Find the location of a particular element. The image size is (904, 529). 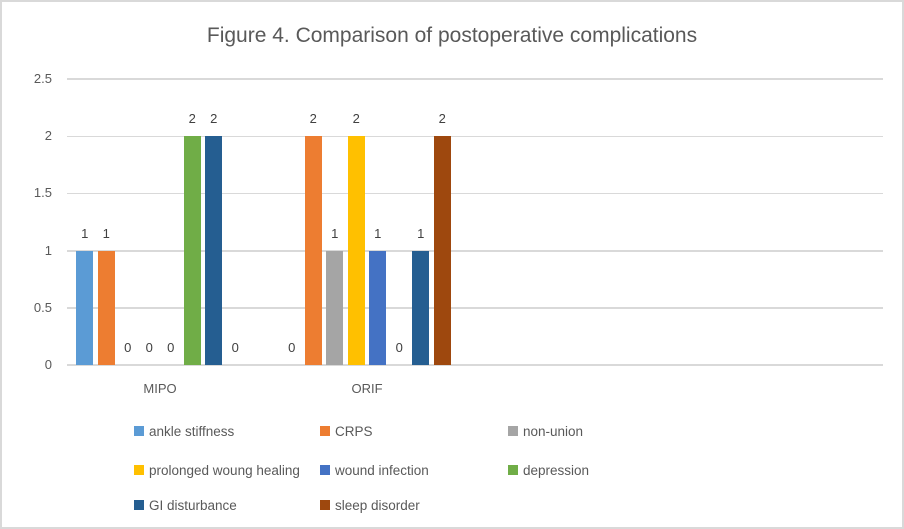

legend-item-gi-disturbance: GI disturbance is located at coordinates (185, 505).